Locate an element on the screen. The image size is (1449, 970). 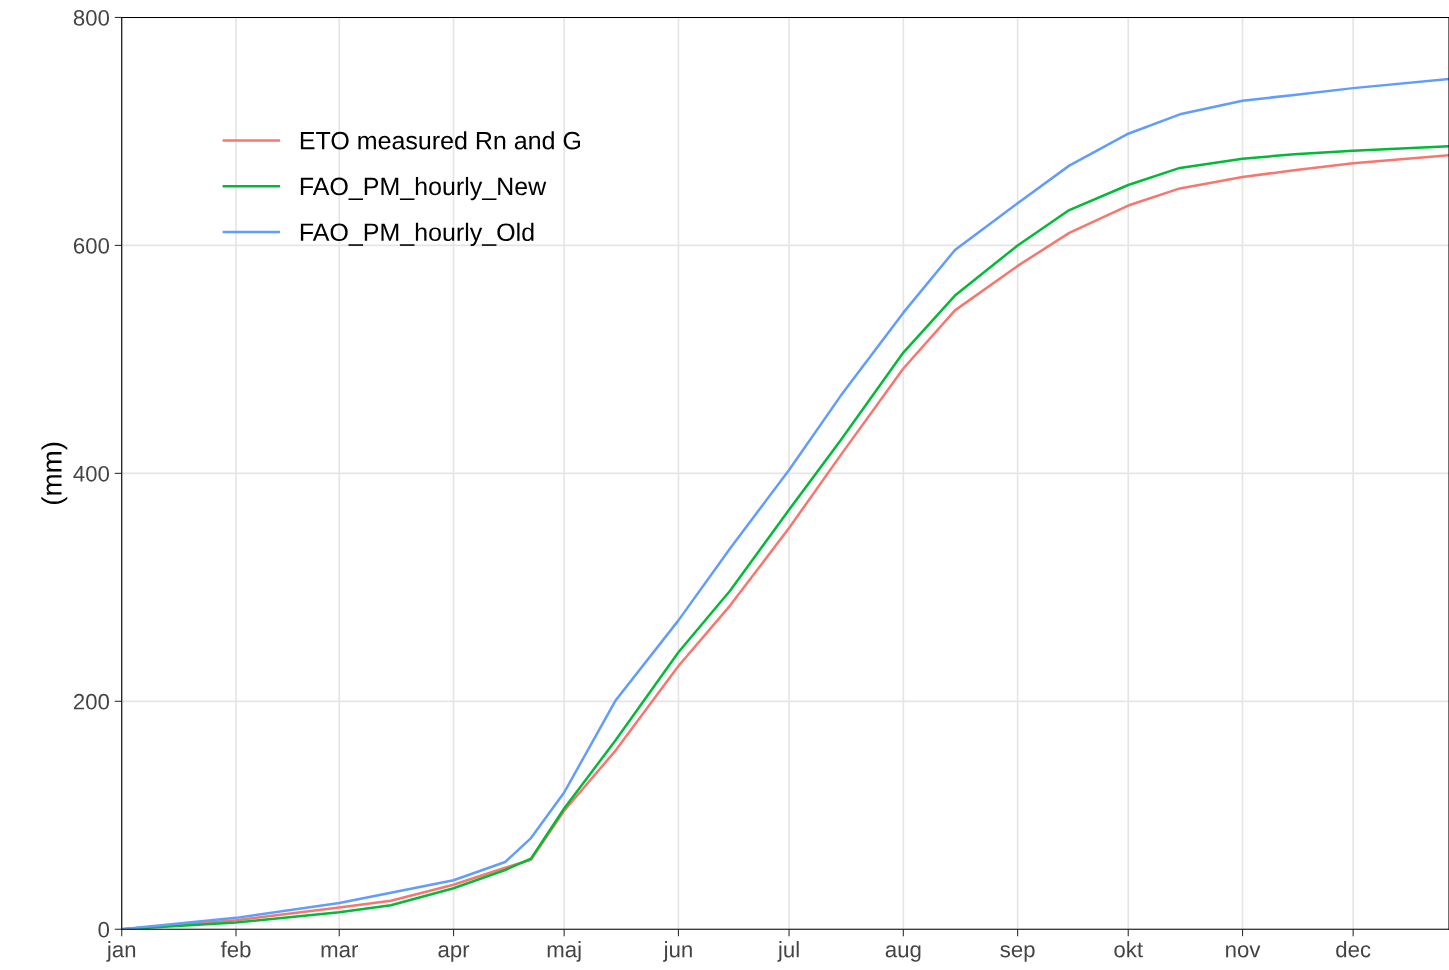
legend-label: FAO_PM_hourly_New is located at coordinates (423, 188).